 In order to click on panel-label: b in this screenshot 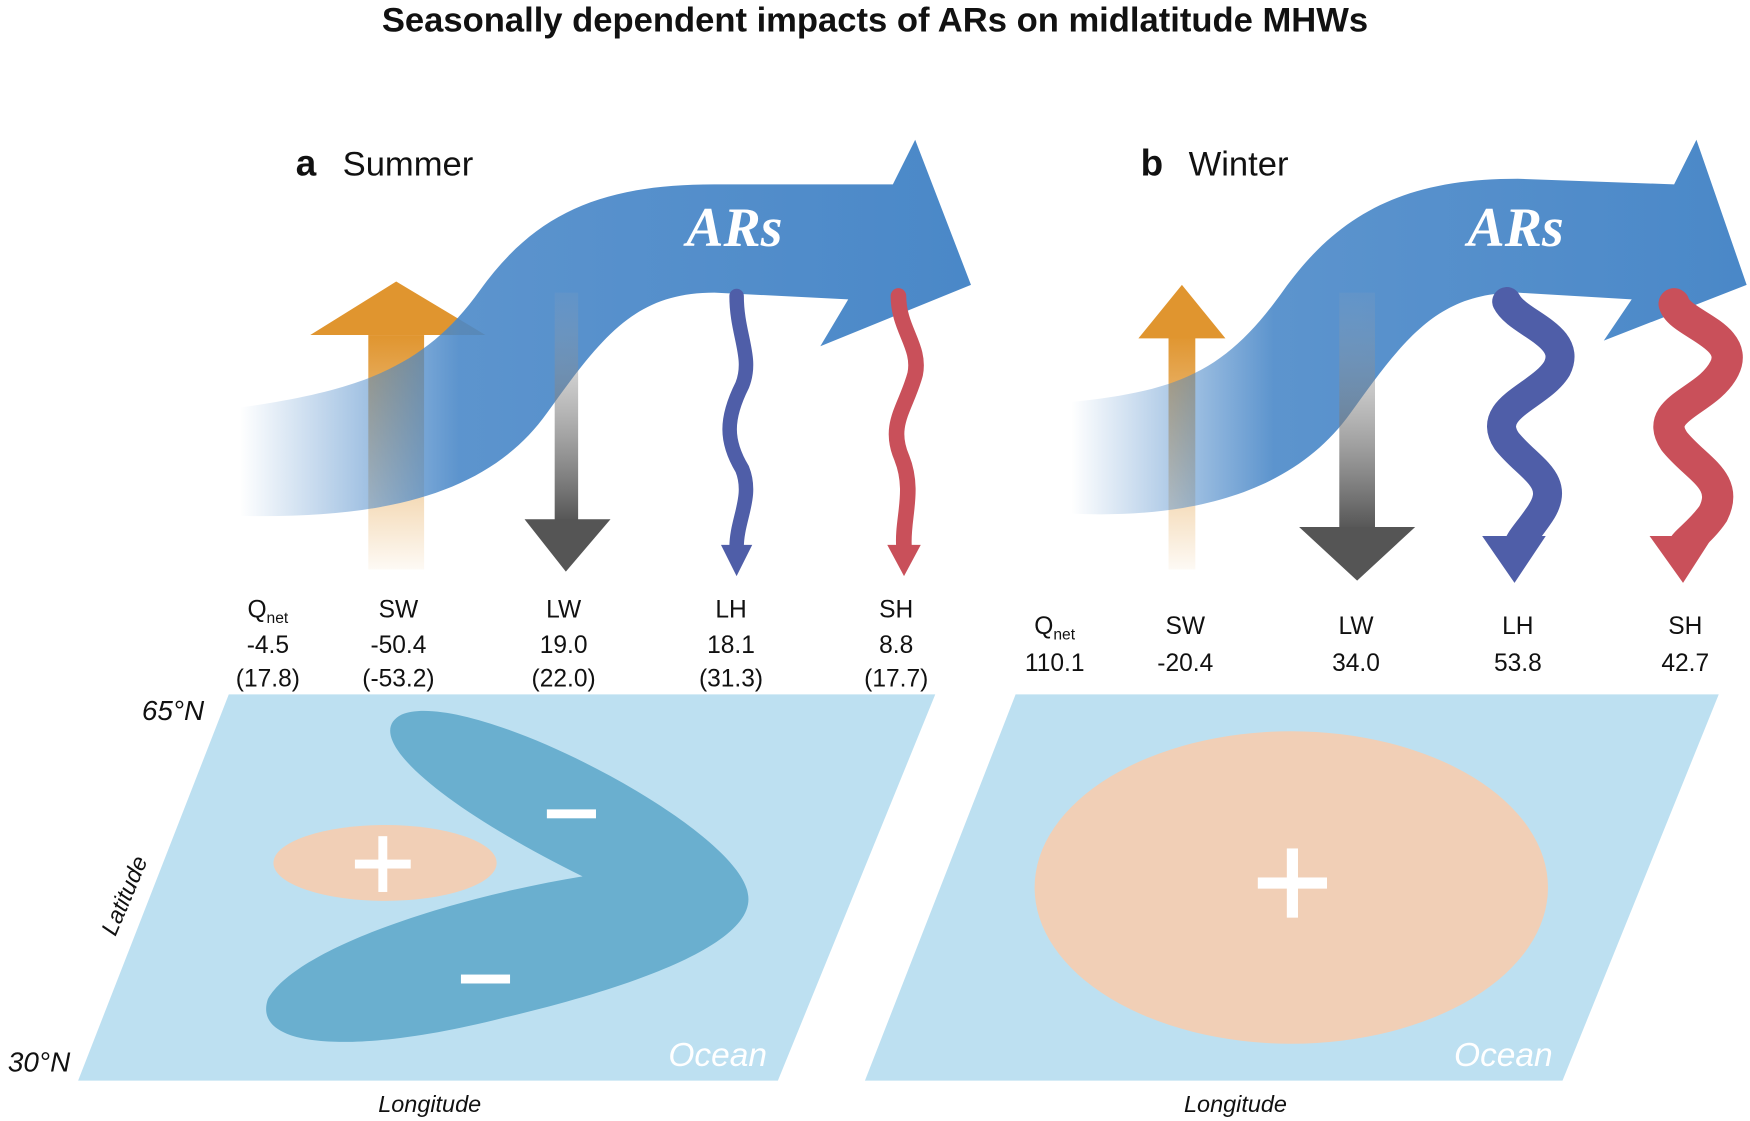, I will do `click(1152, 162)`.